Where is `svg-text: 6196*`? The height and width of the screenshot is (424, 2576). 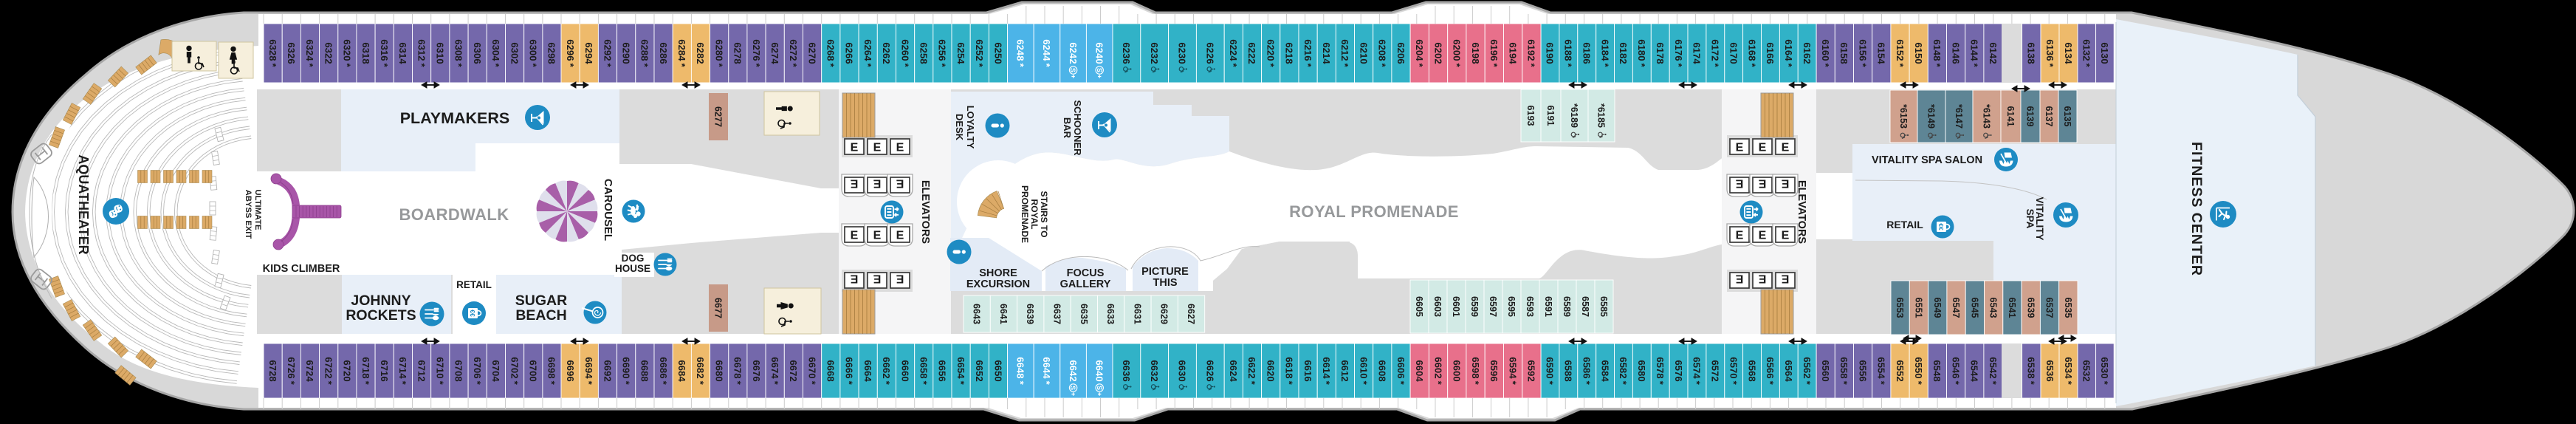
svg-text: 6196* is located at coordinates (1494, 53).